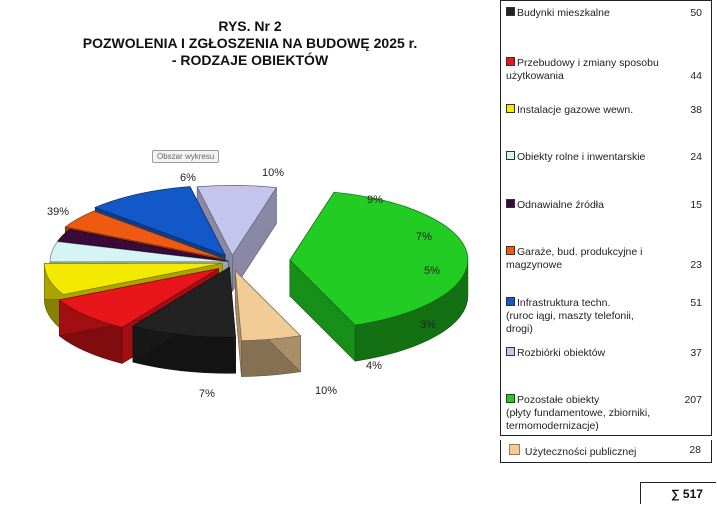 This screenshot has height=505, width=717. Describe the element at coordinates (552, 426) in the screenshot. I see `legend-label: termomodernizacje)` at that location.